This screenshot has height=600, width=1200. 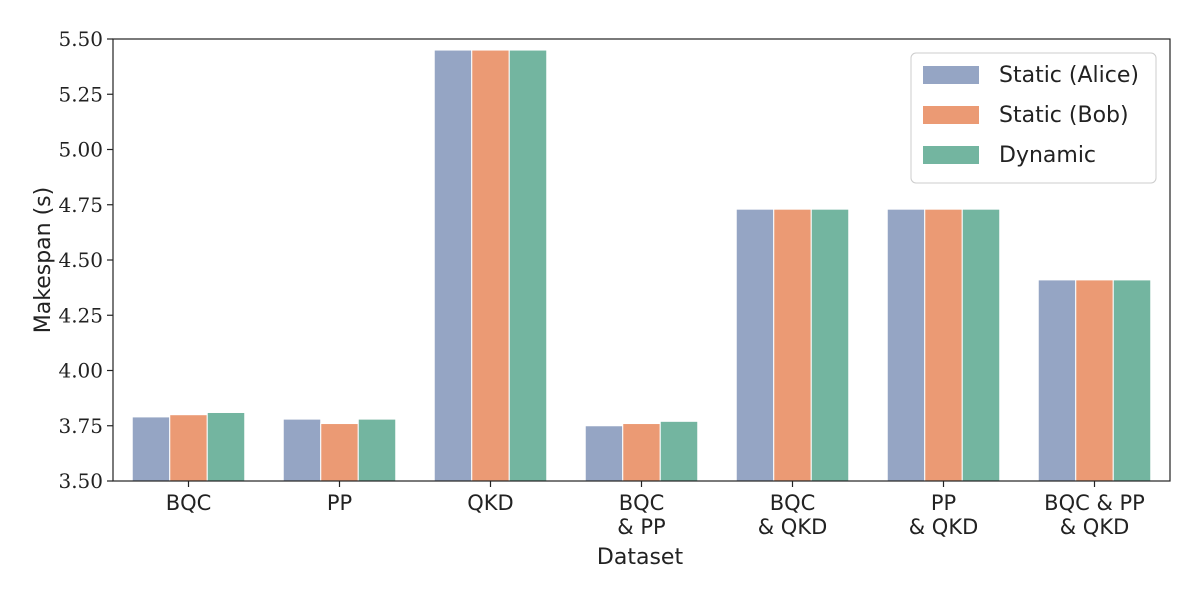 What do you see at coordinates (80, 39) in the screenshot?
I see `y-tick-label-9: 5.50` at bounding box center [80, 39].